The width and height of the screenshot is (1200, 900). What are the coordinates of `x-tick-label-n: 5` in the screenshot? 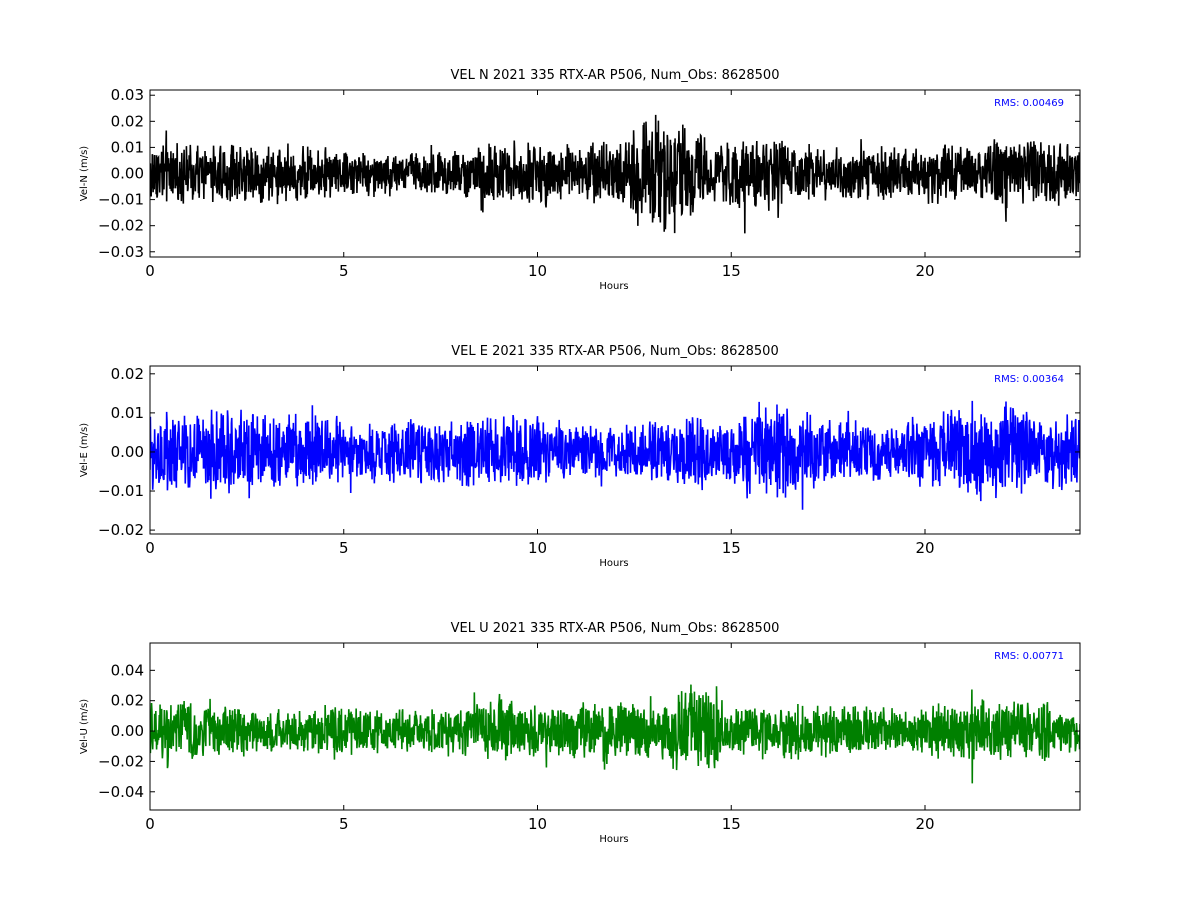 It's located at (344, 271).